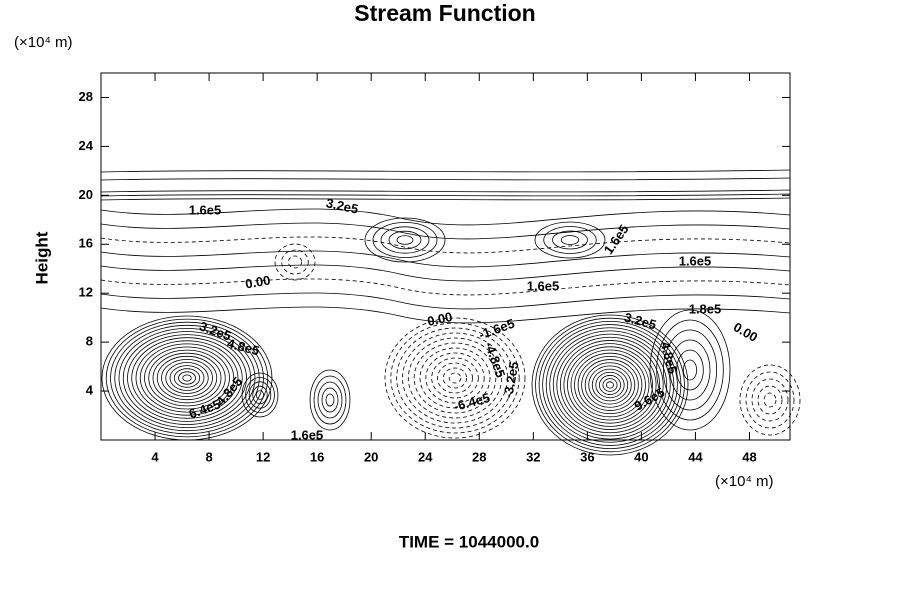 Image resolution: width=900 pixels, height=600 pixels. Describe the element at coordinates (263, 456) in the screenshot. I see `x-tick-label: 12` at that location.